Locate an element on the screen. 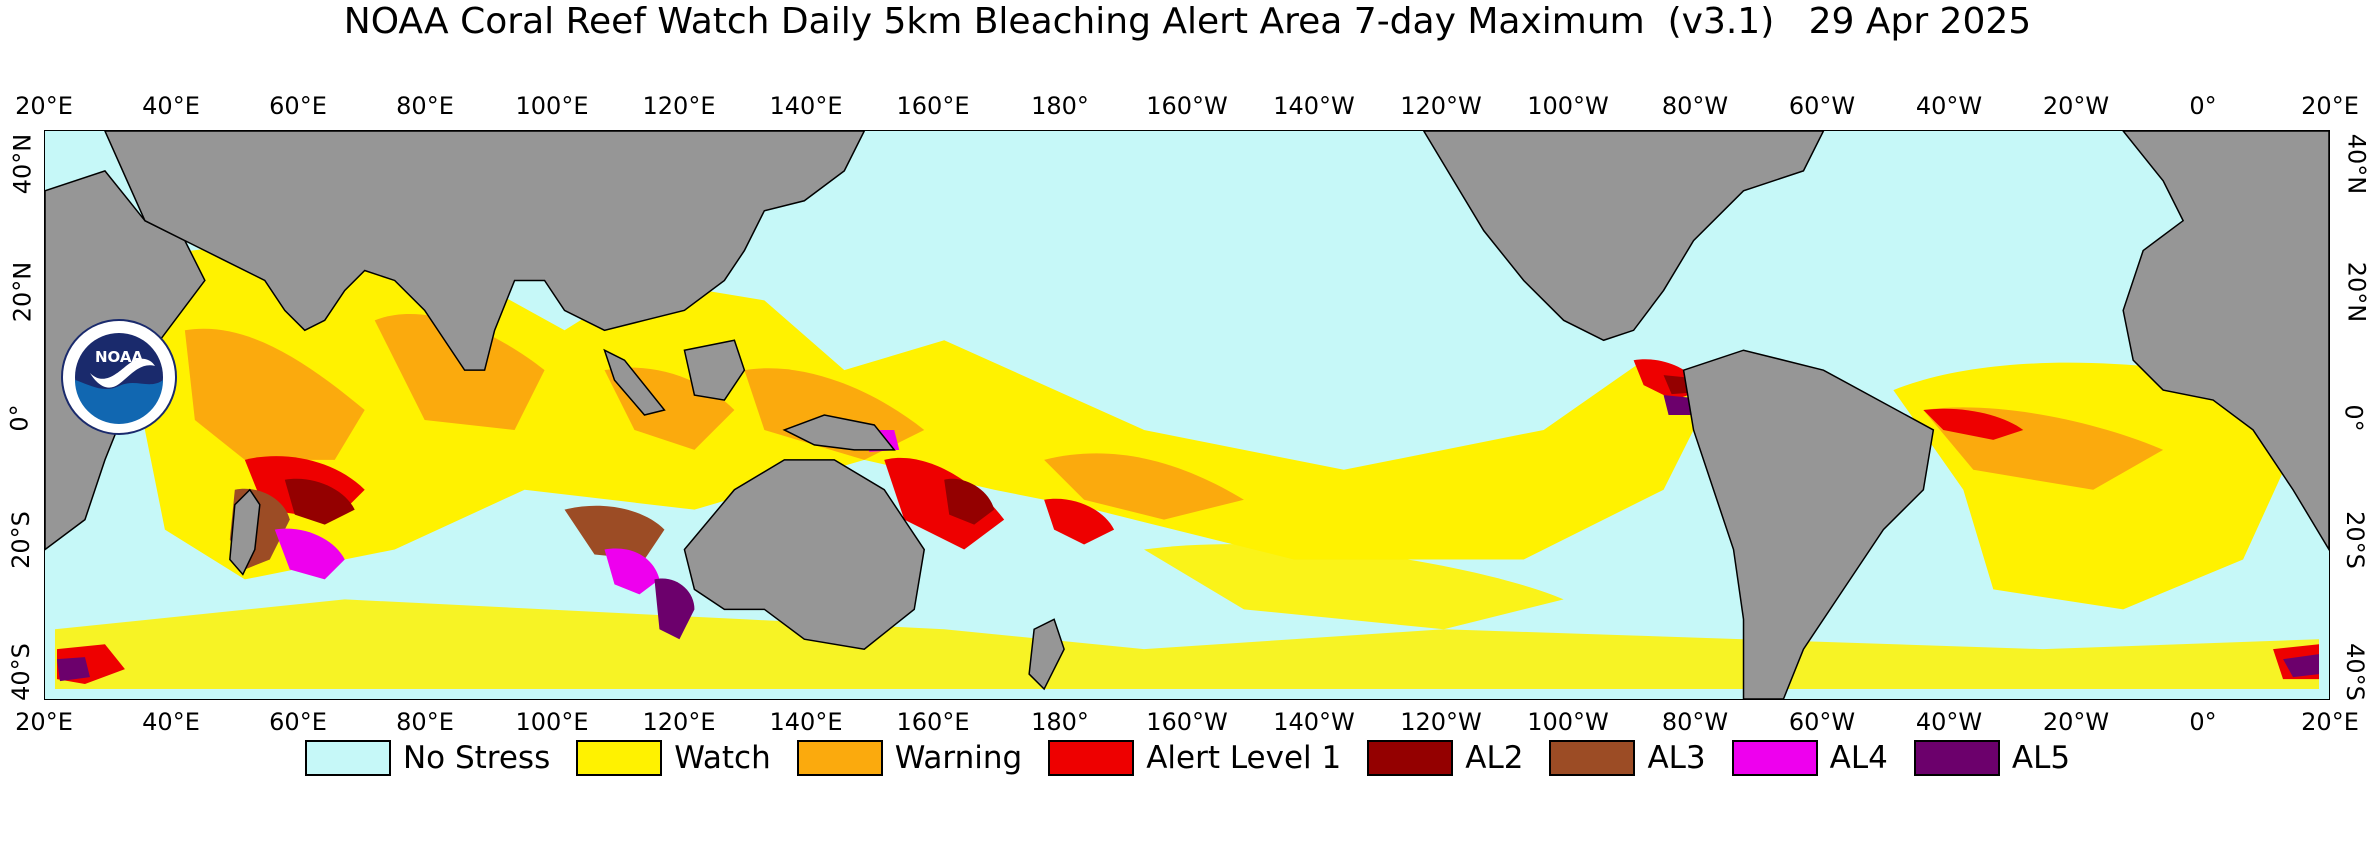 Image resolution: width=2375 pixels, height=853 pixels. legend-item-warning: Warning is located at coordinates (909, 758).